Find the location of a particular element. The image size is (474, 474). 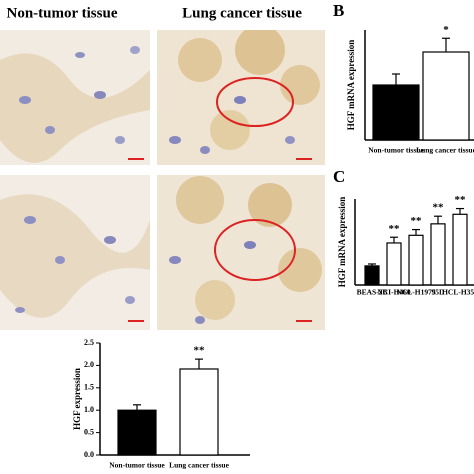

x-tick-label: NCL-H1975 is located at coordinates (415, 292).